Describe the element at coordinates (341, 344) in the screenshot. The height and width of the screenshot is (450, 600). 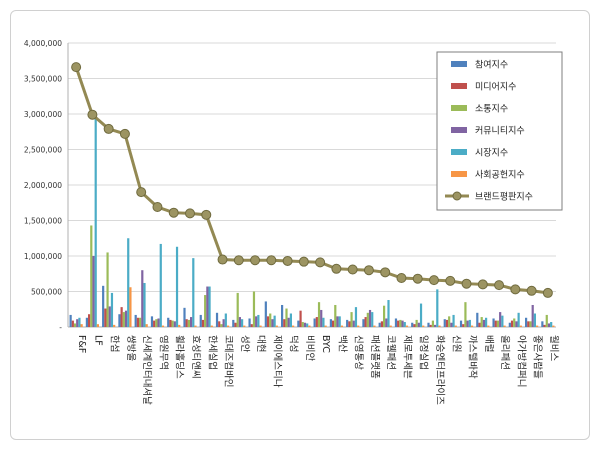
I see `category-label: 백산` at that location.